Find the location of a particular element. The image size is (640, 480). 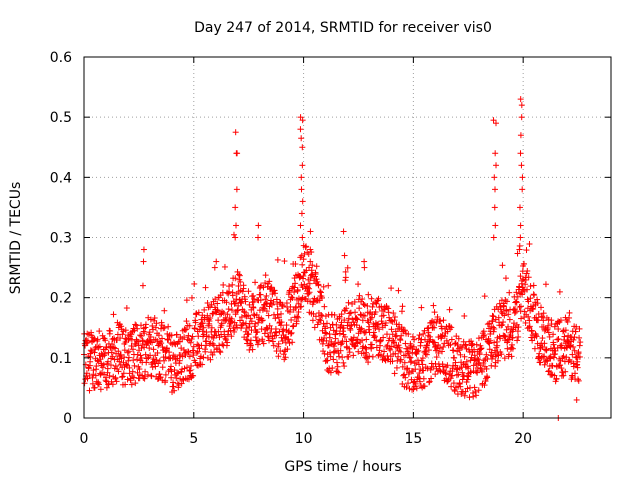

x-axis-label: GPS time / hours is located at coordinates (342, 467).